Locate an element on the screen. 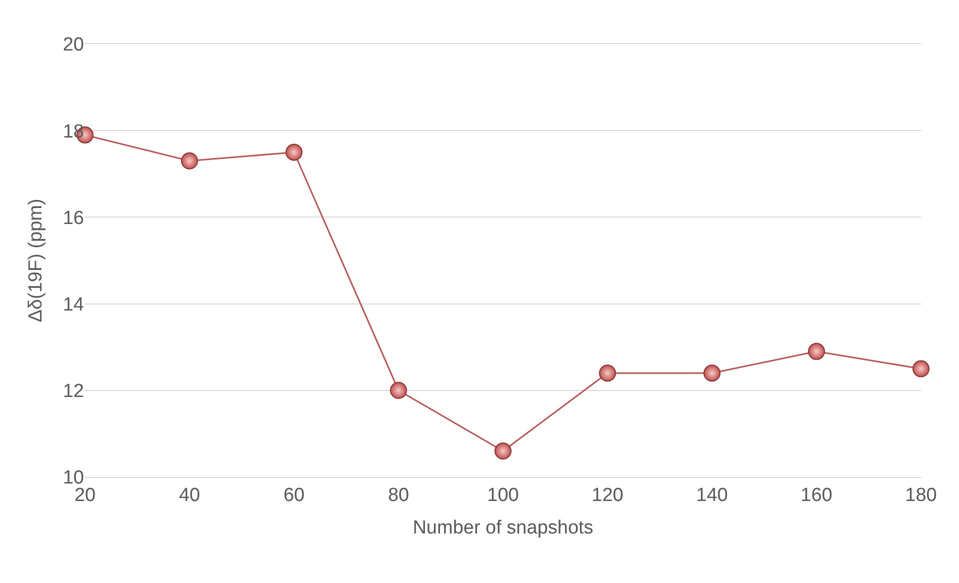 The height and width of the screenshot is (583, 959). x-tick-label: 120 is located at coordinates (608, 495).